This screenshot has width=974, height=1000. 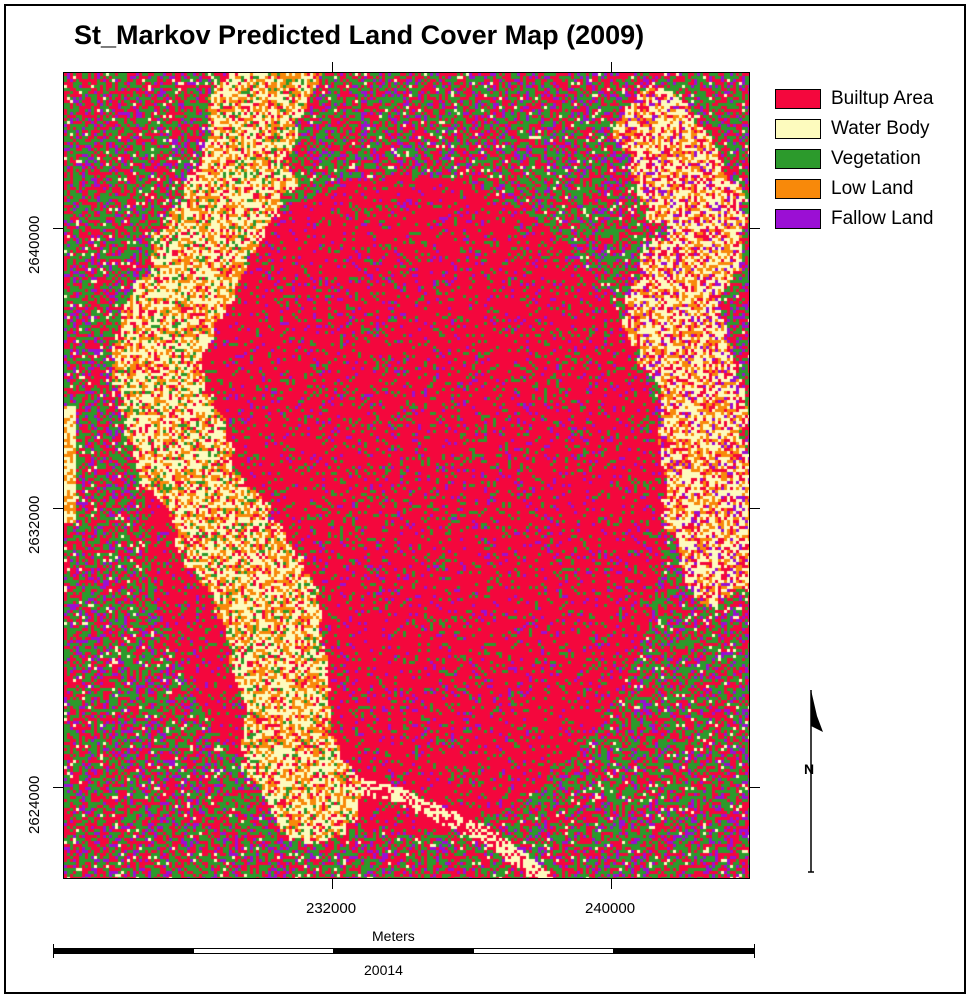 I want to click on legend-label: Water Body, so click(x=880, y=128).